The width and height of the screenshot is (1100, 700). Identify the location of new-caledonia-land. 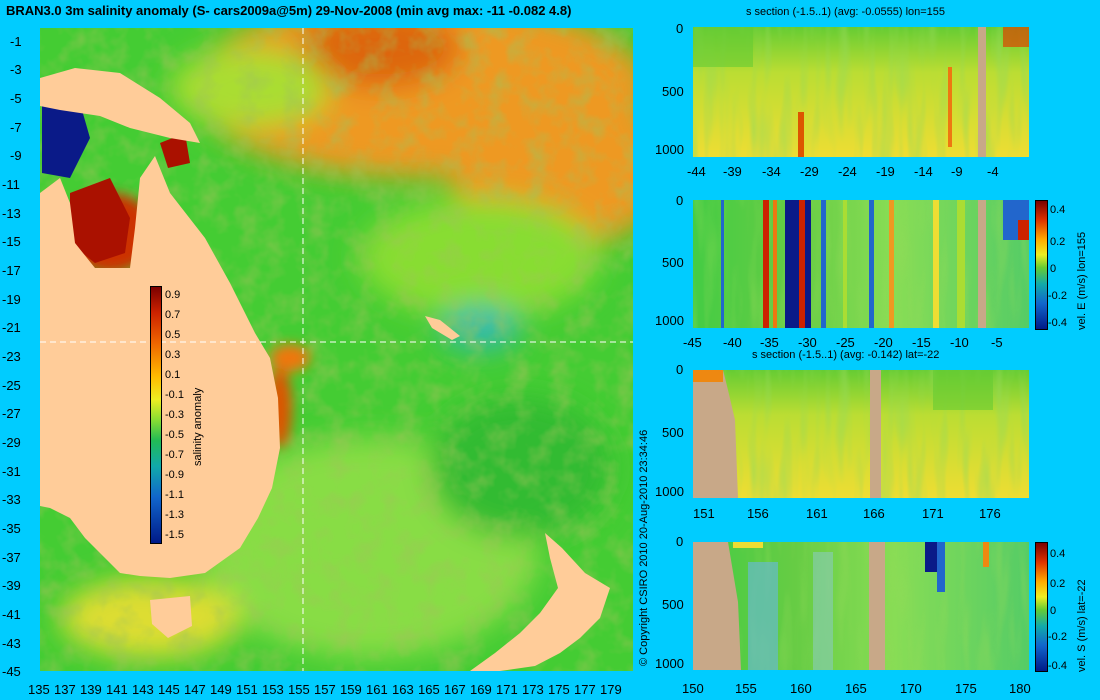
(442, 328).